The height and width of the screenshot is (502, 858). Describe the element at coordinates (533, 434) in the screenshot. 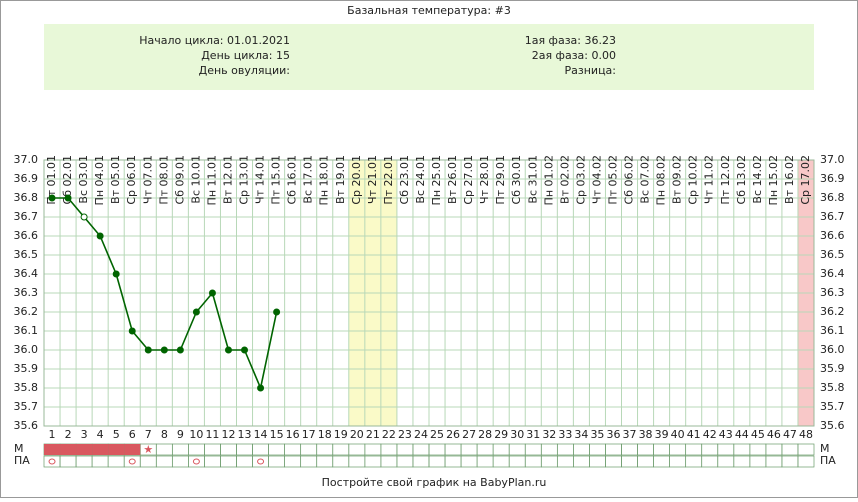

I see `day-number: 31` at that location.